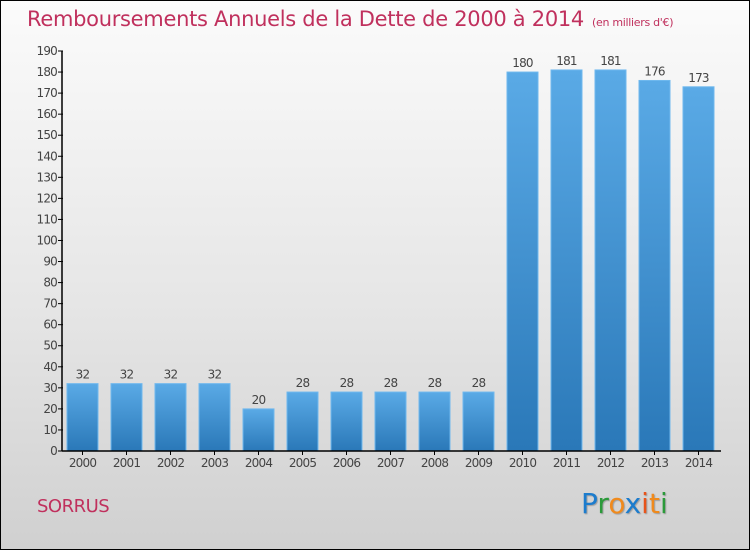  What do you see at coordinates (53, 451) in the screenshot?
I see `y-tick-label: 0` at bounding box center [53, 451].